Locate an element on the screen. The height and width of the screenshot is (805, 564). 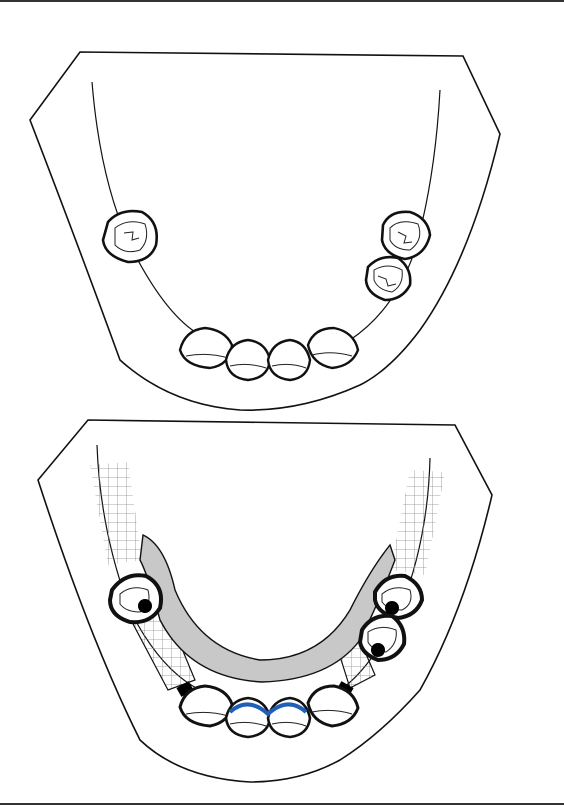
tooth-right-molar-upper is located at coordinates (406, 235).